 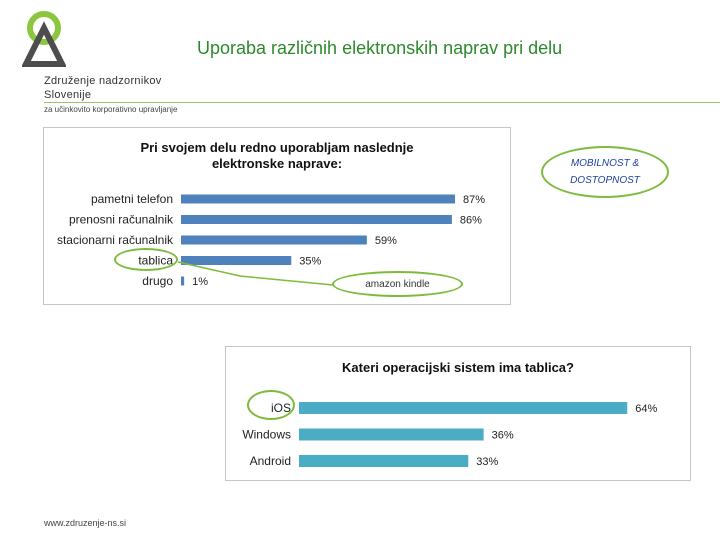 I want to click on tablet-os-bar-windows, so click(x=391, y=434).